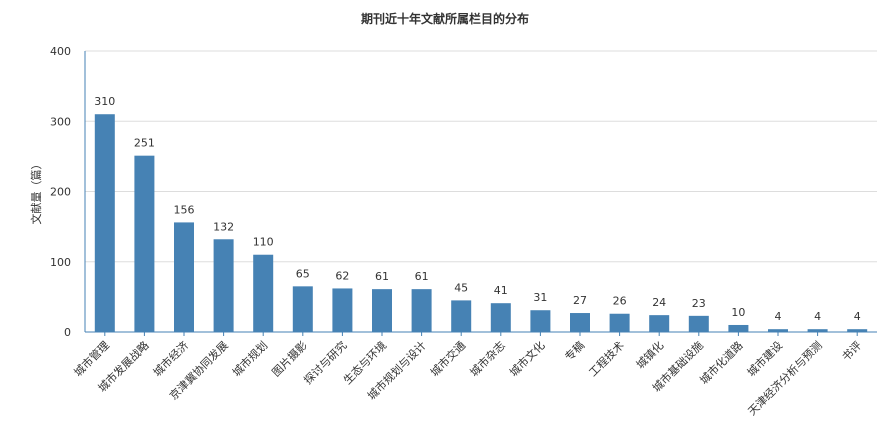 The height and width of the screenshot is (442, 890). I want to click on bar-value-label: 23, so click(699, 303).